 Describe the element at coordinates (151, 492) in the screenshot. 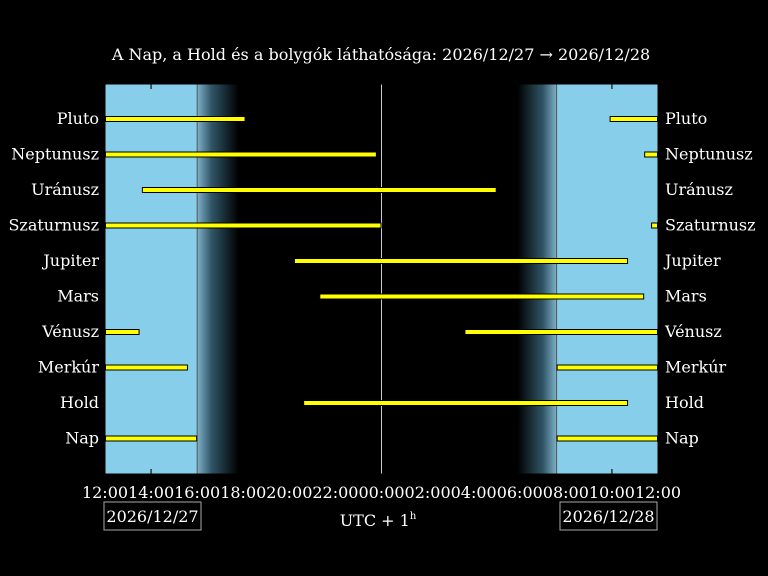

I see `x-tick-label: 14:00` at that location.